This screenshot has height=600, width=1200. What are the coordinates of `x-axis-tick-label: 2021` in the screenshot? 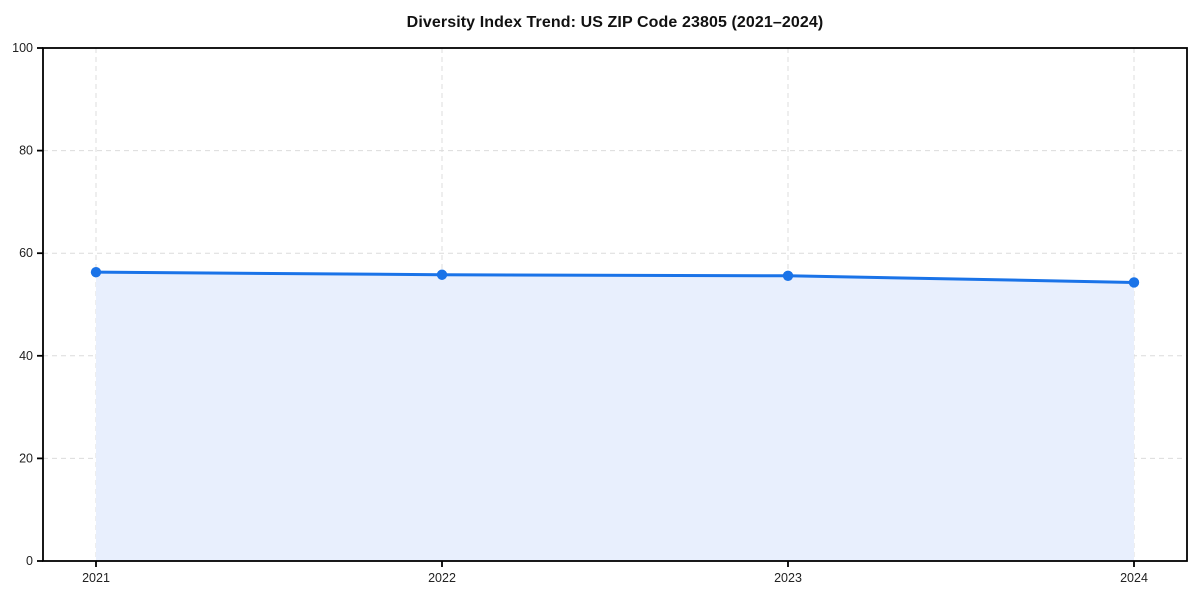 It's located at (96, 578).